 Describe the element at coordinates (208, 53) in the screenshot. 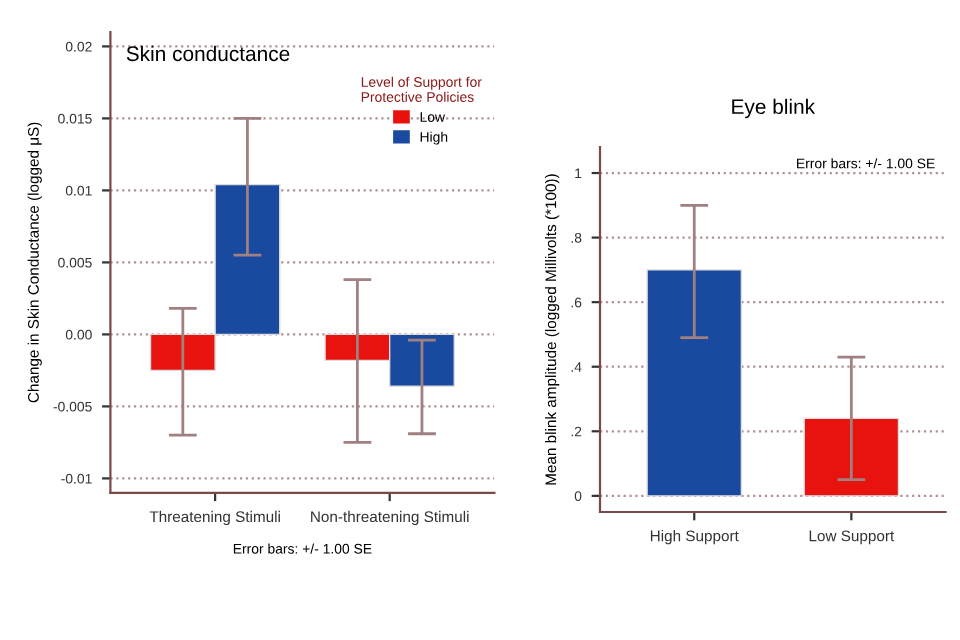

I see `text: Skin conductance` at that location.